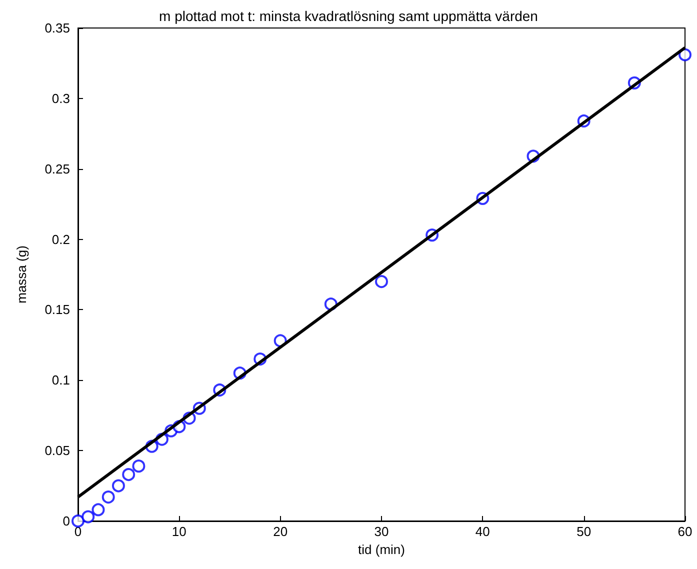 The image size is (697, 569). I want to click on y-tick-label: 0.05, so click(57, 450).